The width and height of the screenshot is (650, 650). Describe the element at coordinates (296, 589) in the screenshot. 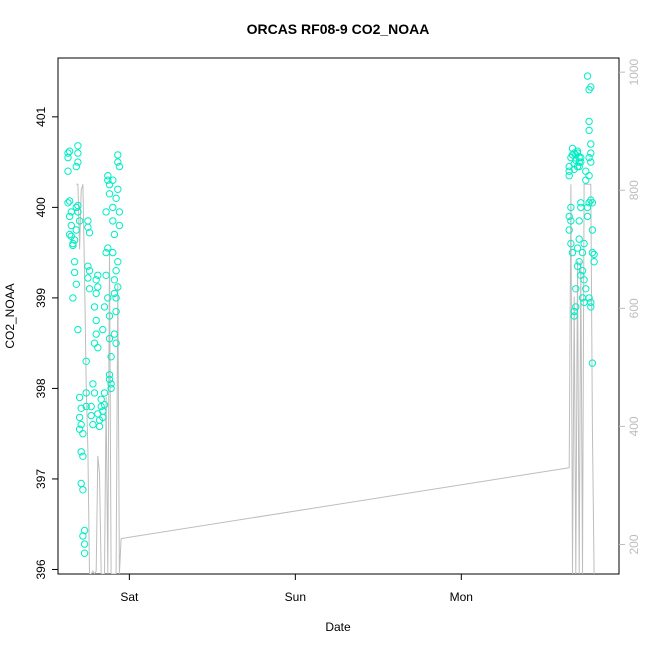

I see `x-axis: Sat Sun Mon` at that location.